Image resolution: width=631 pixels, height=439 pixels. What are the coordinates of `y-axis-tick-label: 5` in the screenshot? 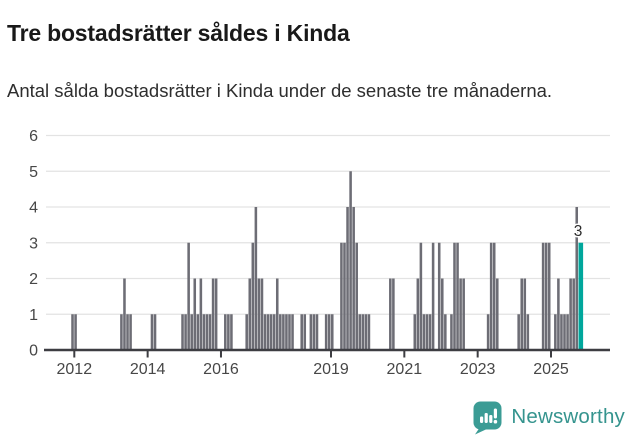 It's located at (33, 172).